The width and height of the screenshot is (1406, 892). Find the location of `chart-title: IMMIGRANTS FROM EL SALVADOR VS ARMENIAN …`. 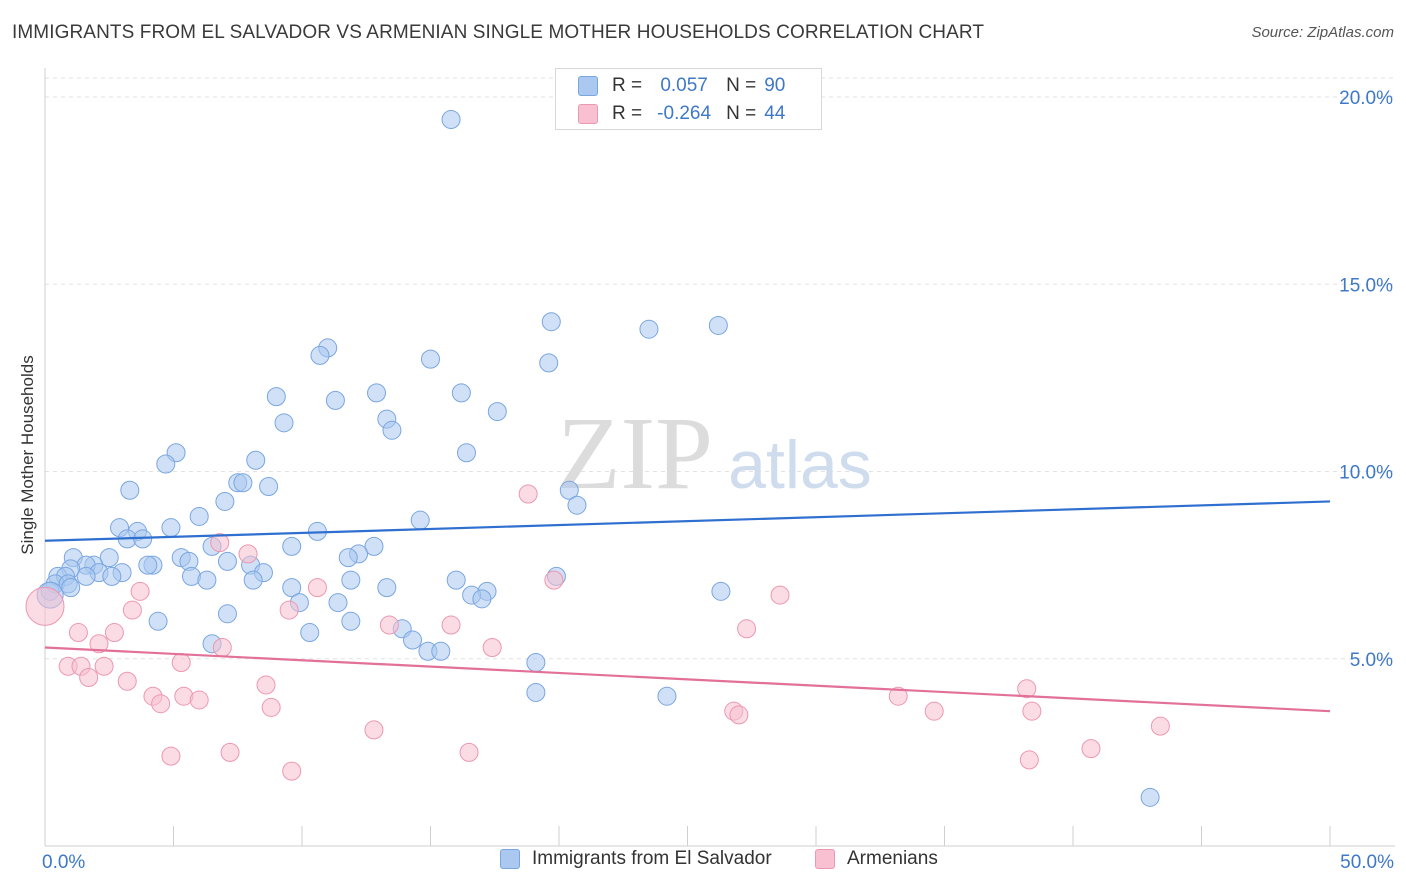

chart-title: IMMIGRANTS FROM EL SALVADOR VS ARMENIAN … is located at coordinates (498, 32).